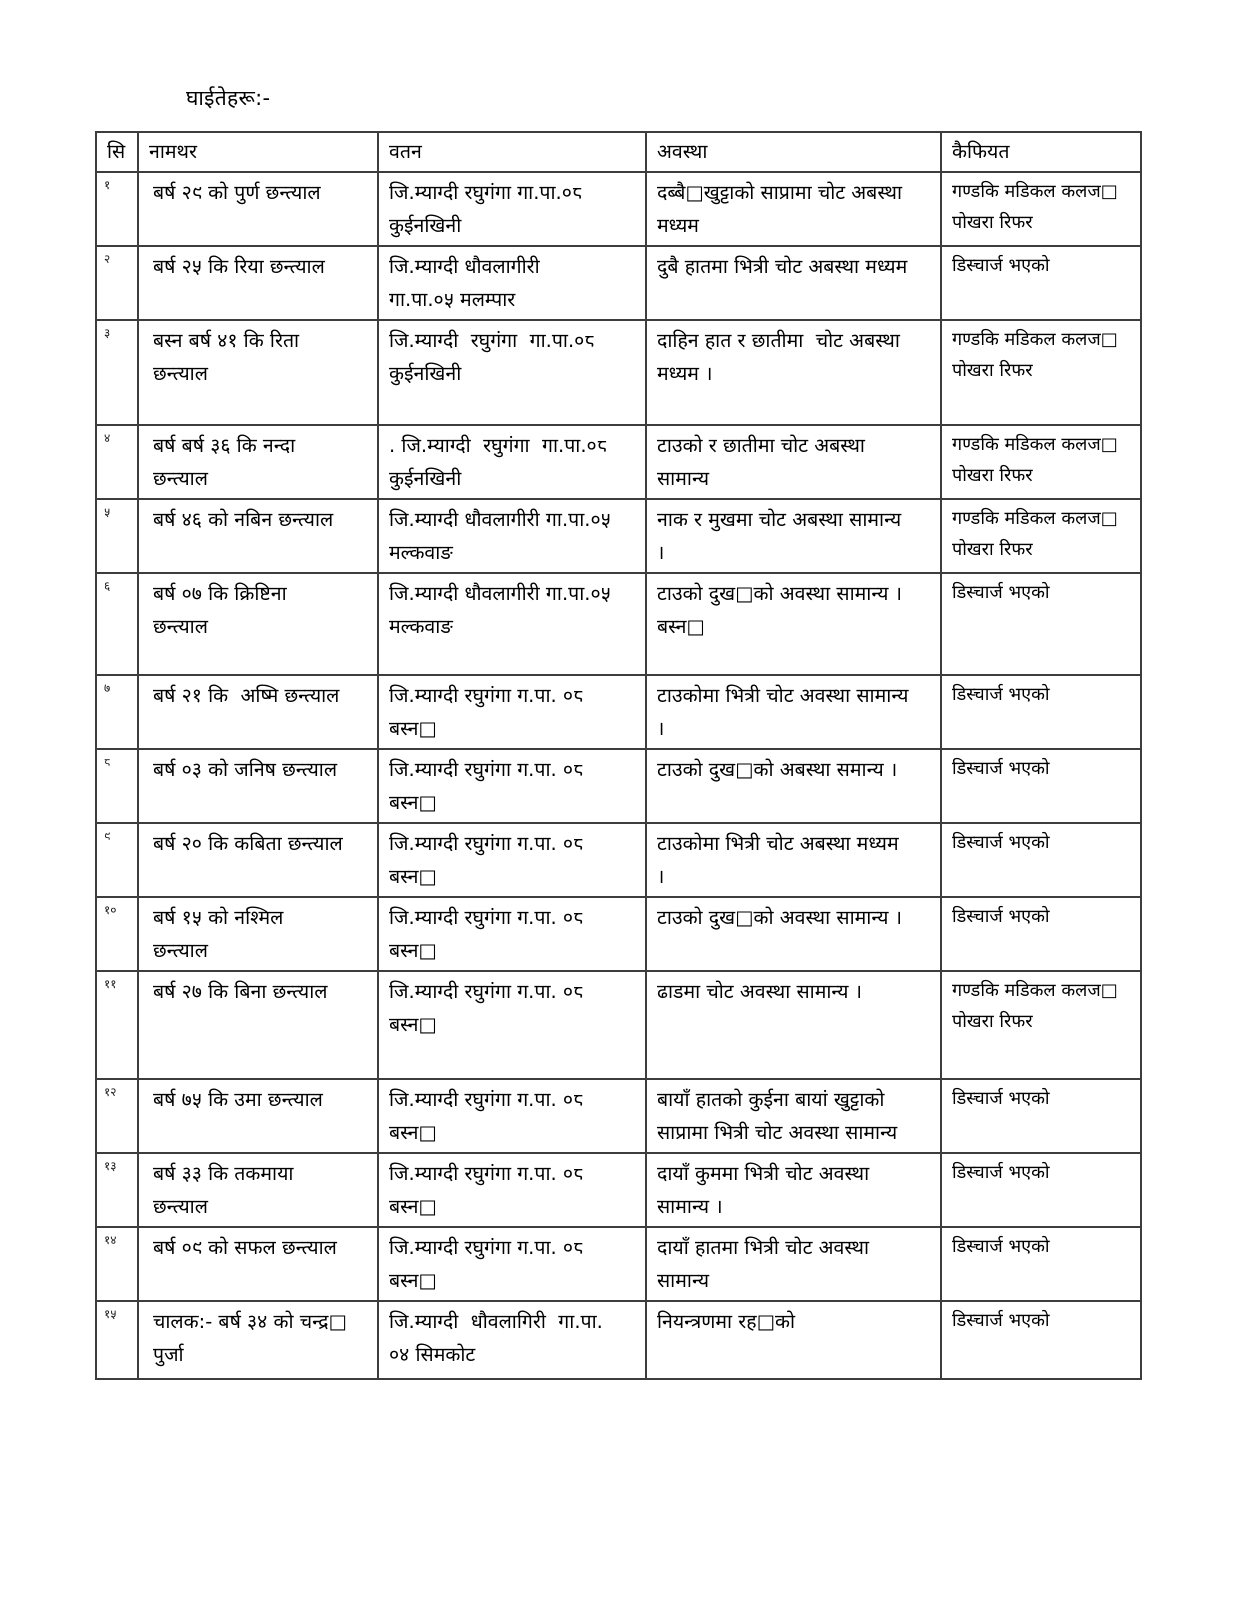  Describe the element at coordinates (793, 1340) in the screenshot. I see `condition-cell: नियन्त्रणमा रह□को` at that location.